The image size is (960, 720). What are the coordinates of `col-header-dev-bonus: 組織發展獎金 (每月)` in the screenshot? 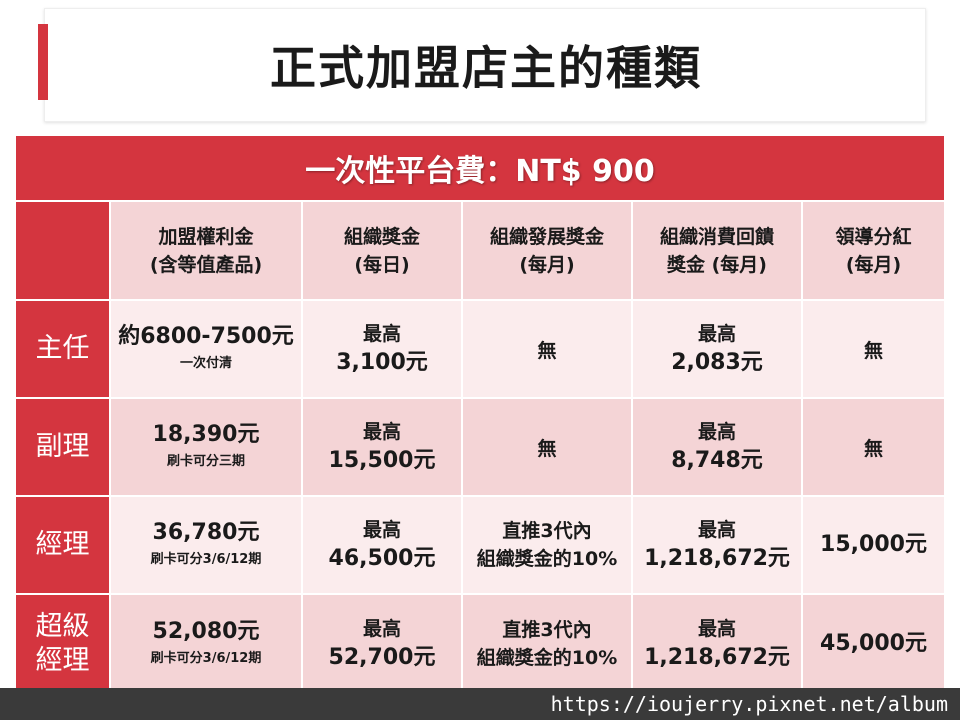 It's located at (547, 250).